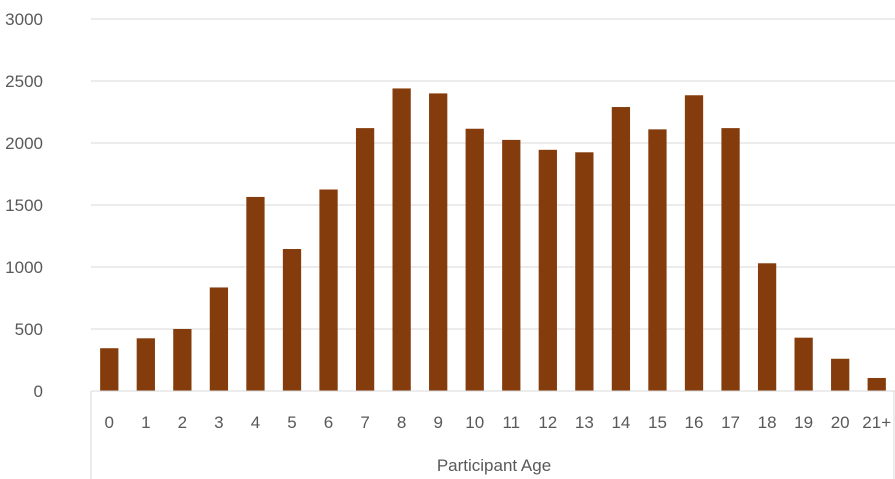 The height and width of the screenshot is (479, 895). What do you see at coordinates (24, 81) in the screenshot?
I see `y-tick-label: 2500` at bounding box center [24, 81].